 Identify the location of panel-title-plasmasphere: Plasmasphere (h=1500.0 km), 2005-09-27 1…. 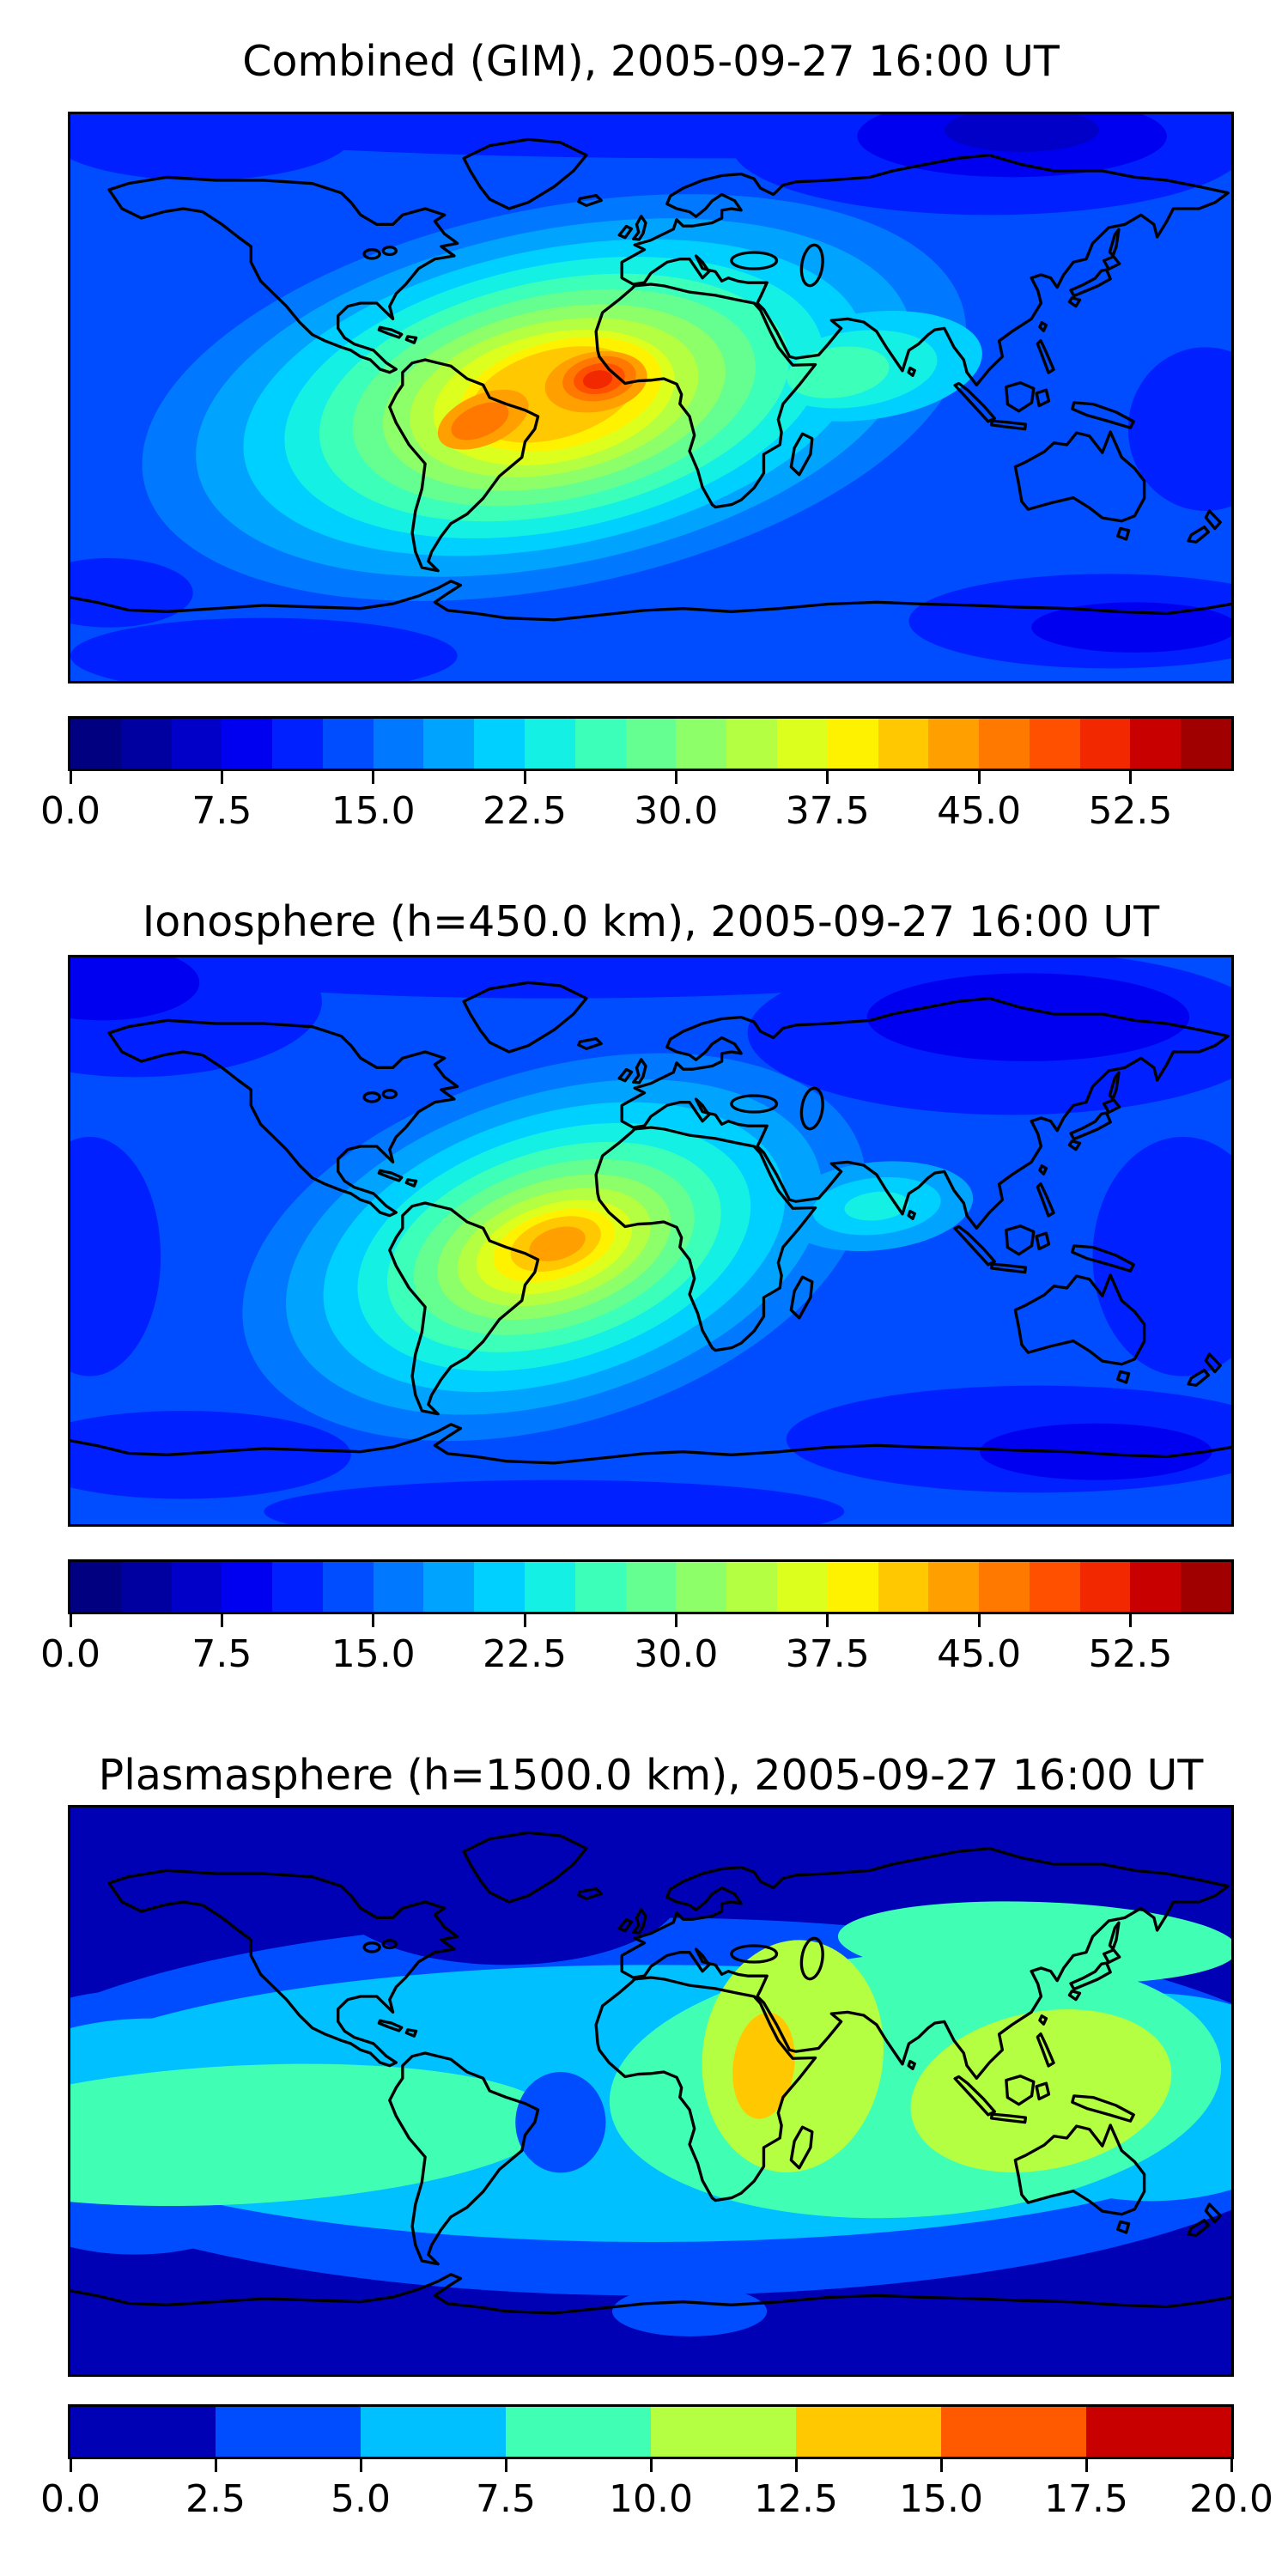
(651, 1776).